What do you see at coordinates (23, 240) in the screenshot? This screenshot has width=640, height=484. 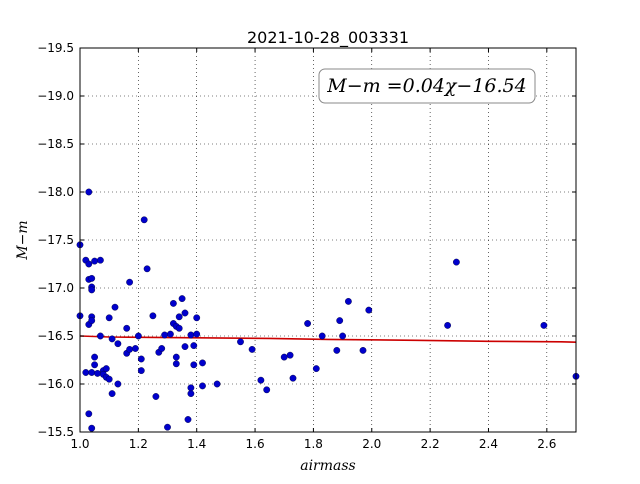 I see `y-axis-label: M−m` at bounding box center [23, 240].